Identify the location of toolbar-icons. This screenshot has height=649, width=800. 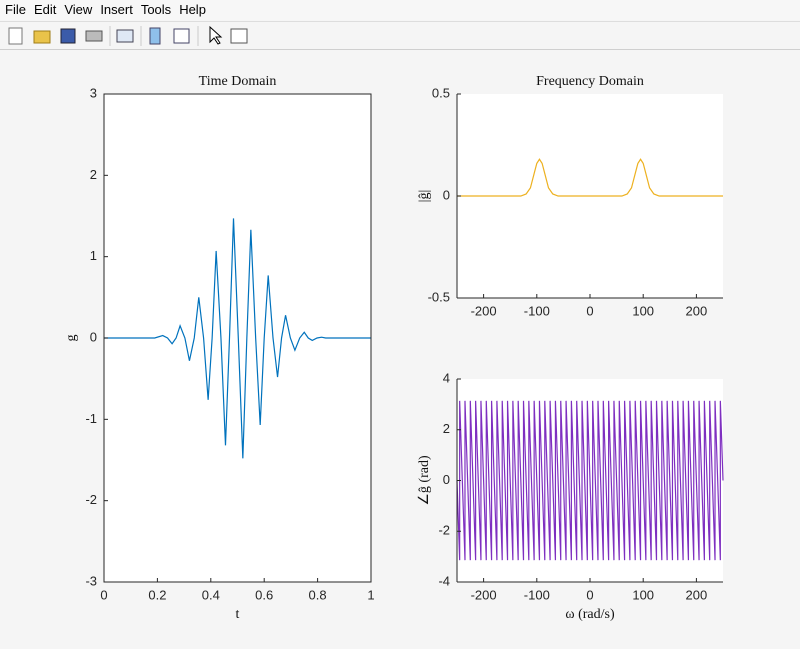
(128, 35).